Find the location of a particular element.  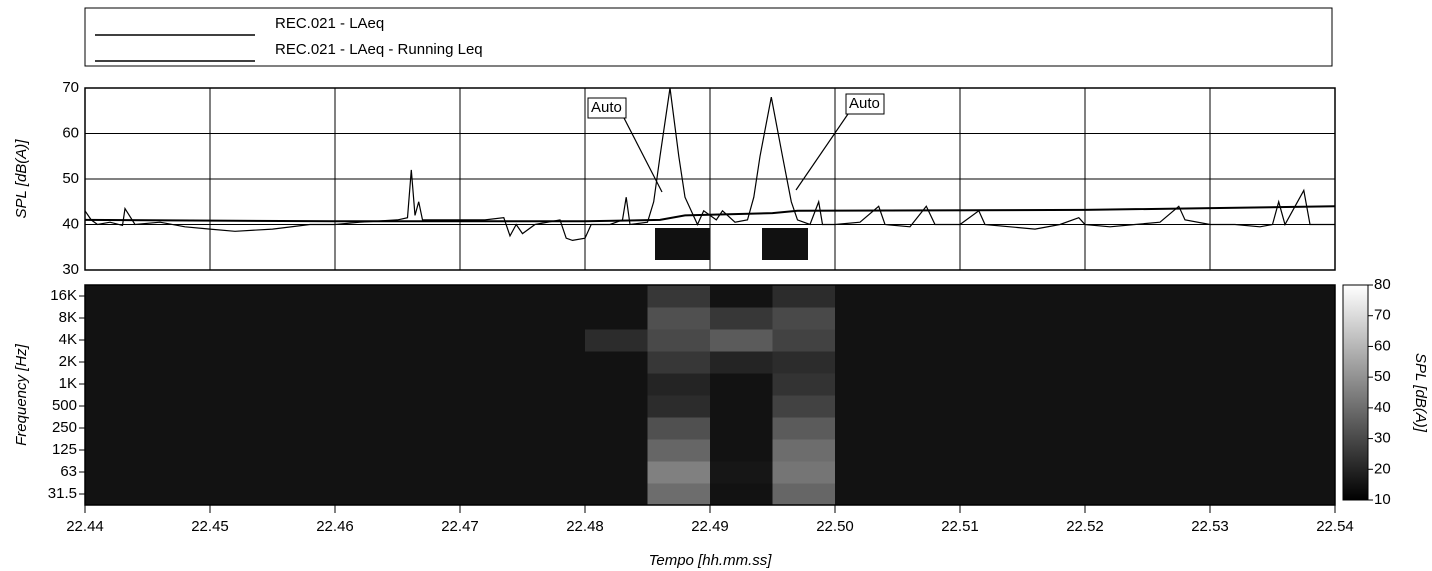

colorbar-label: SPL [dB(A)] is located at coordinates (1420, 393).